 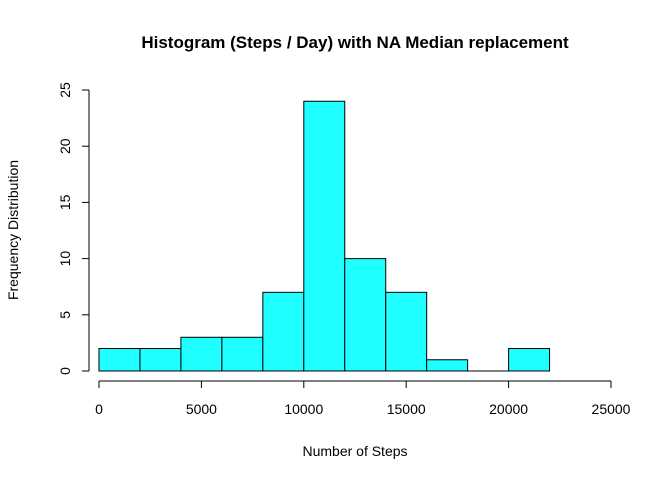 I want to click on x-tick-label: 15000, so click(x=406, y=409).